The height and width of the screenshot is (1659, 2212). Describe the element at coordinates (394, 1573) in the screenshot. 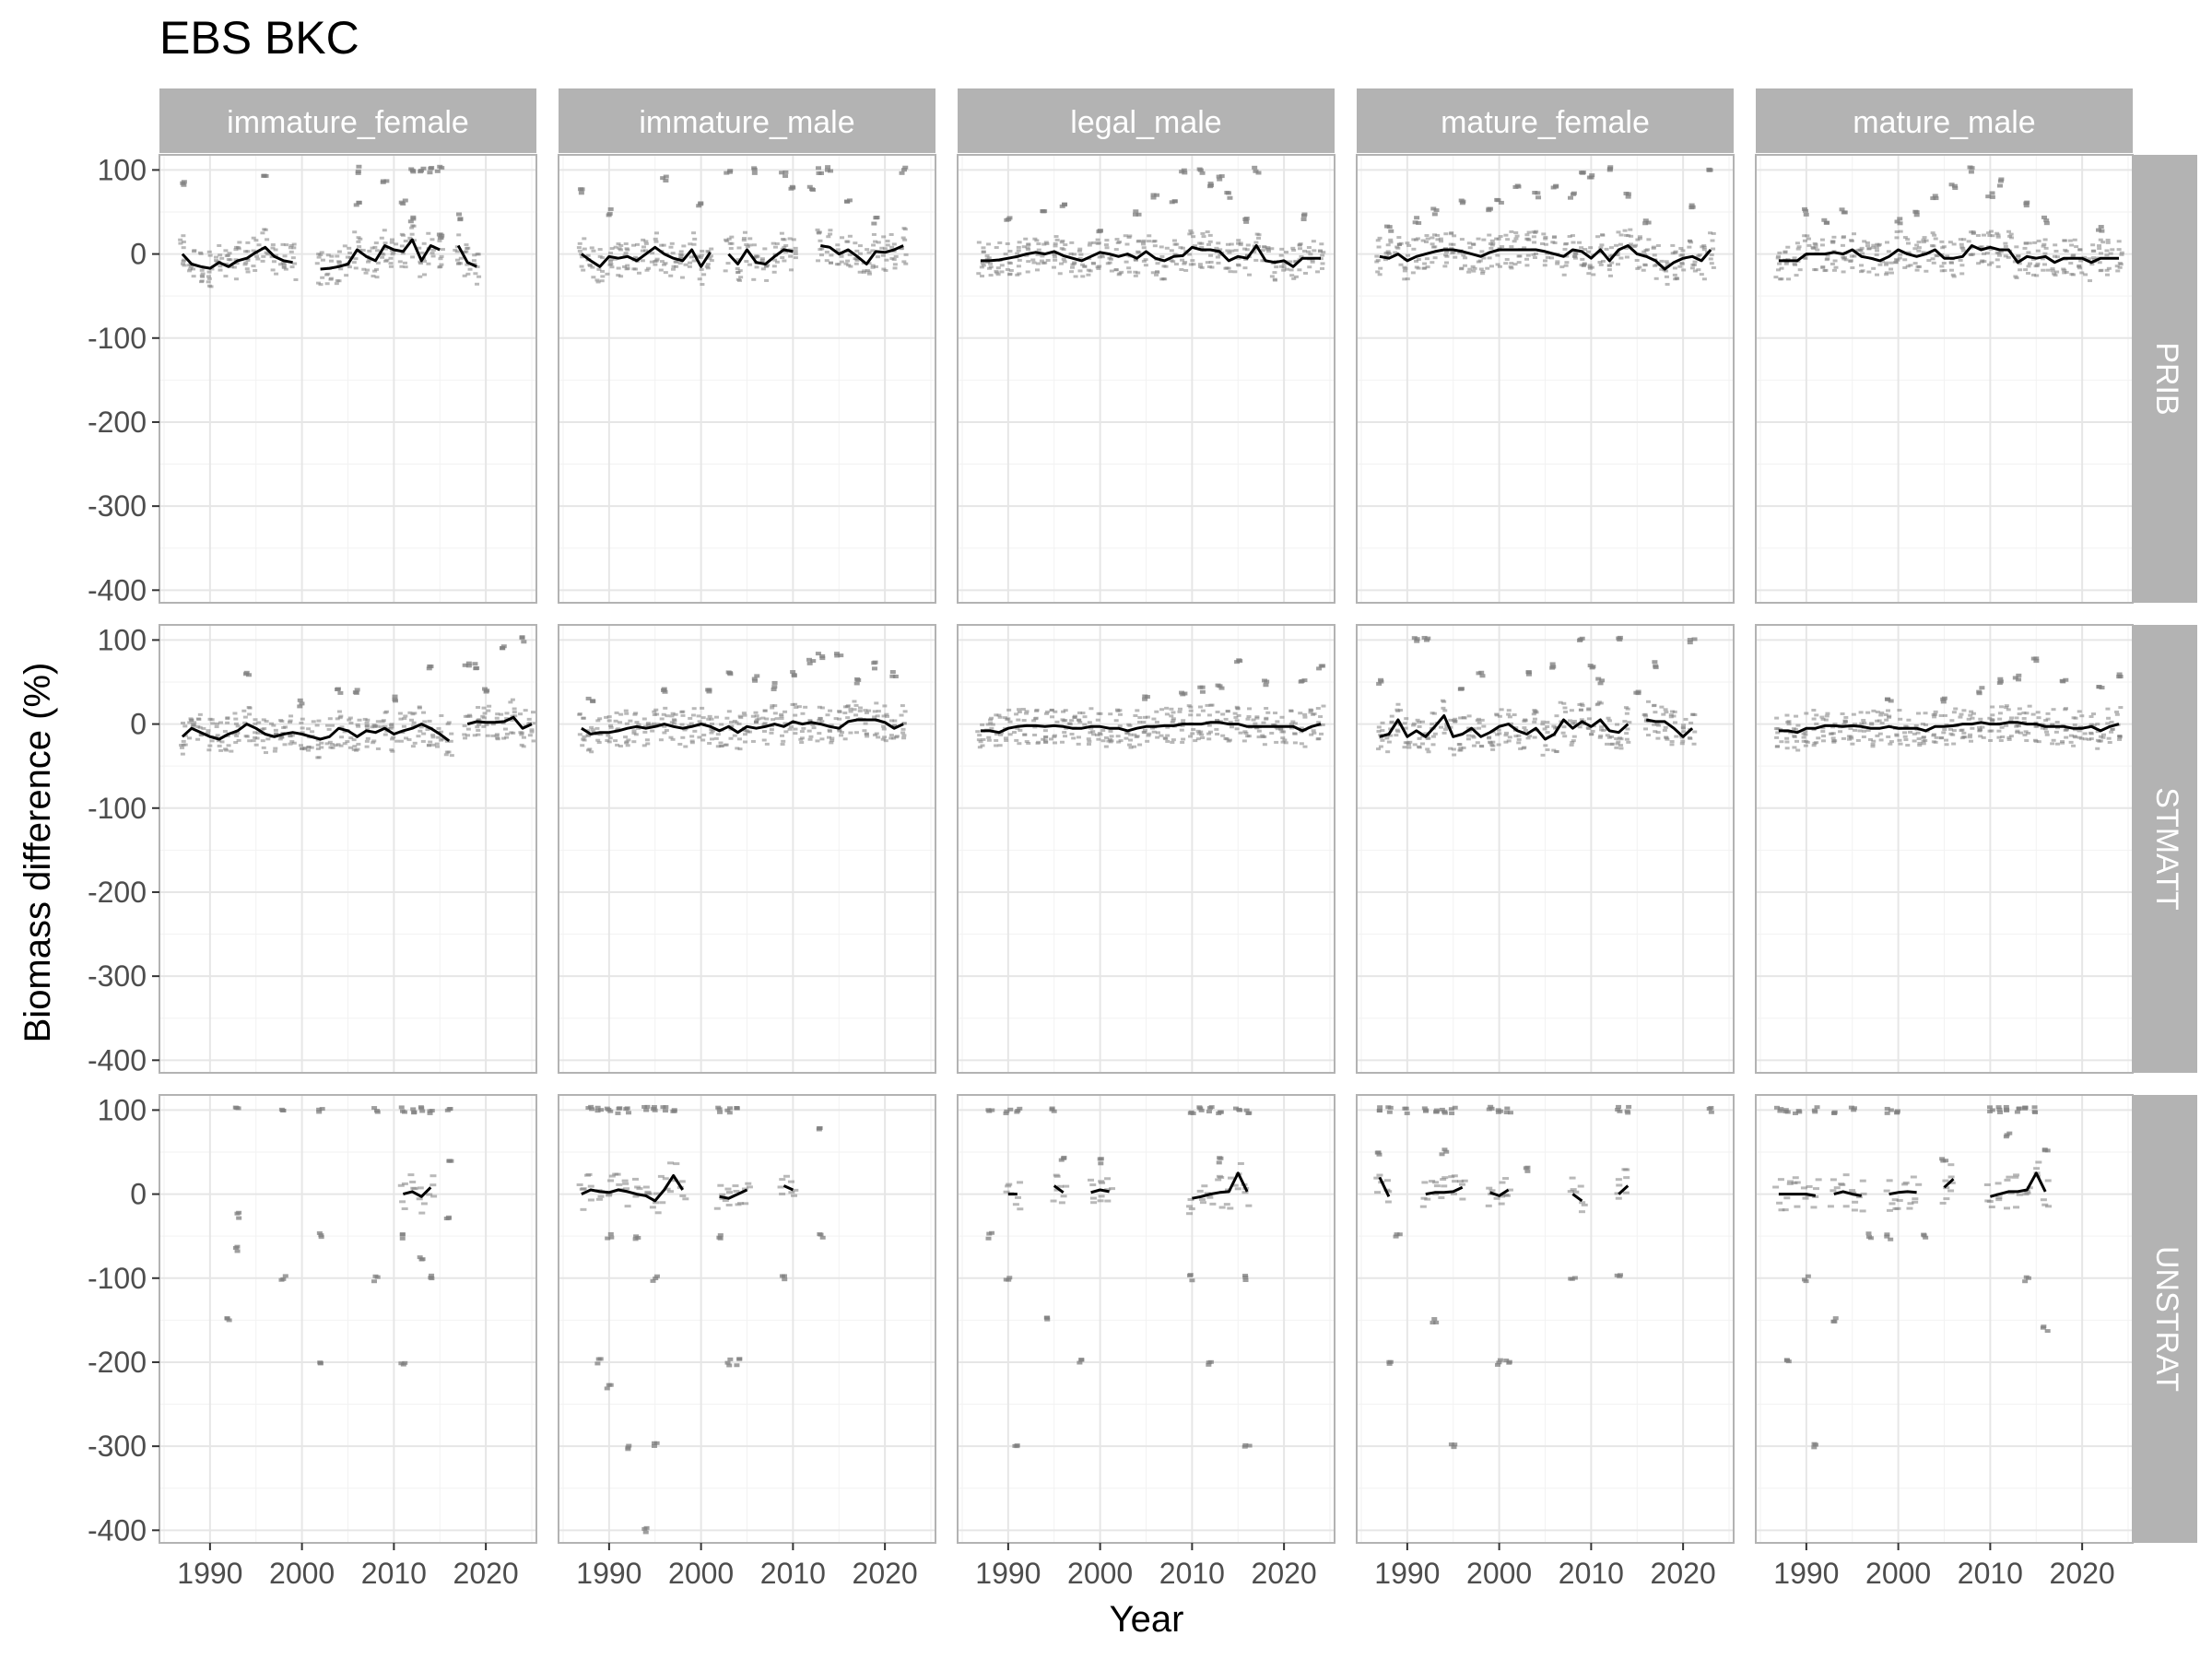

I see `x-tick-label: 2010` at that location.